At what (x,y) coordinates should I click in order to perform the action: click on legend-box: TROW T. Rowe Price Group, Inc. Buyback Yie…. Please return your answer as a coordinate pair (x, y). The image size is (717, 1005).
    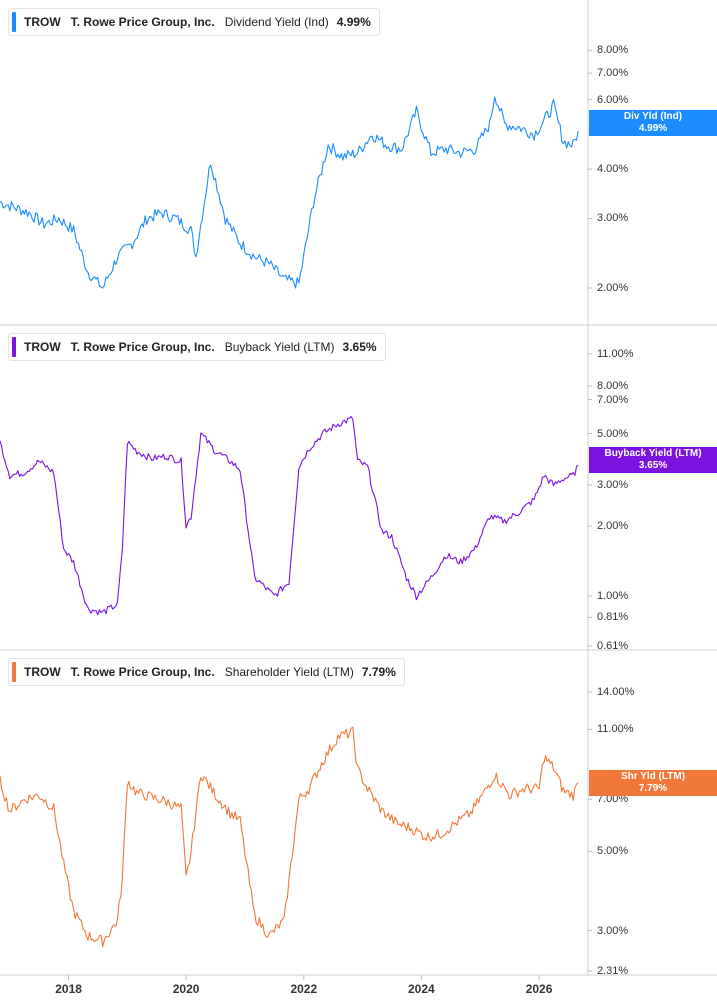
    Looking at the image, I should click on (197, 347).